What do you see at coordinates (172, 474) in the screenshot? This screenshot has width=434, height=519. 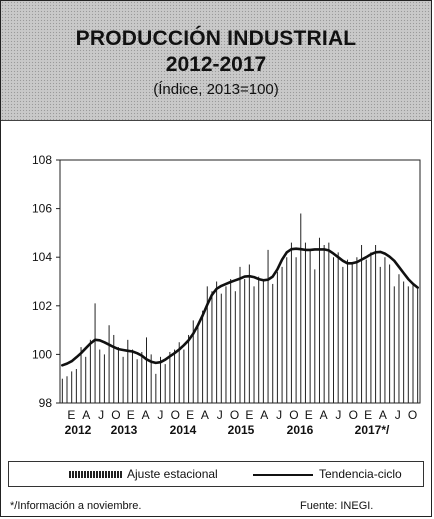 I see `legend-label-bars: Ajuste estacional` at bounding box center [172, 474].